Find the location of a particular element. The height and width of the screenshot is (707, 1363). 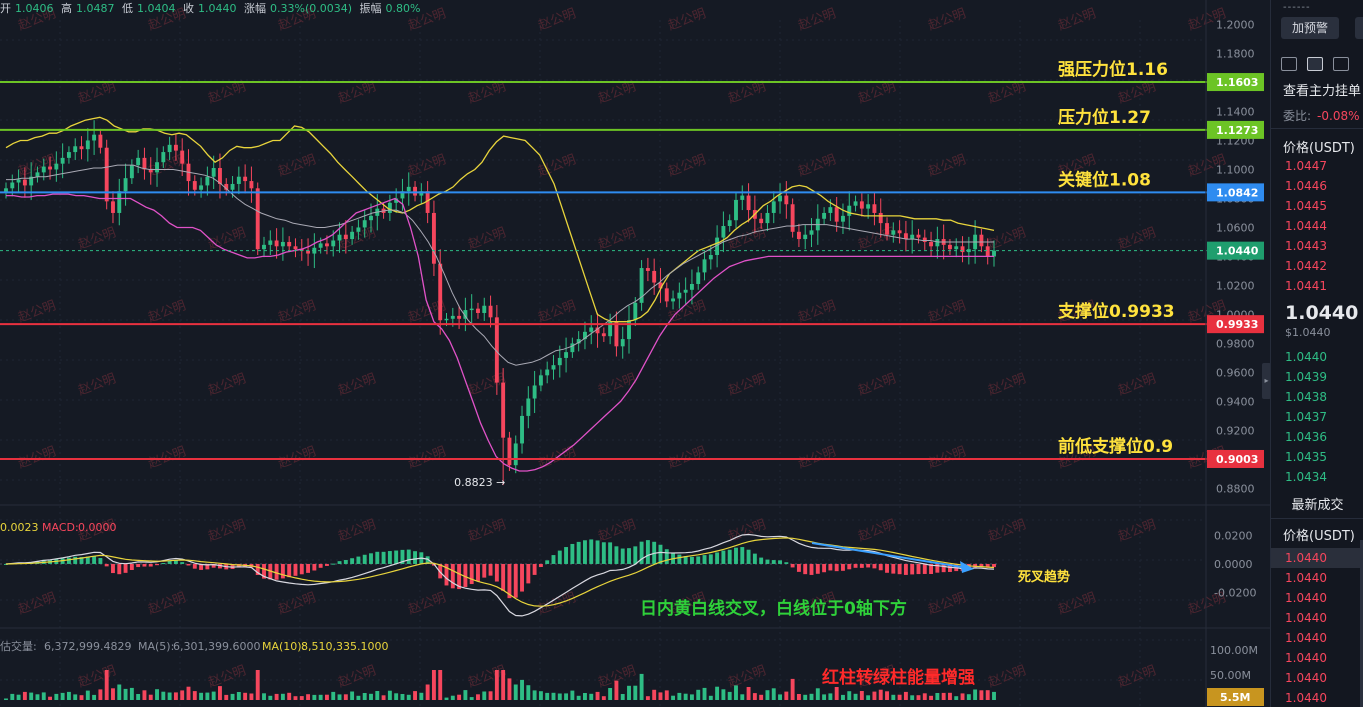

bid-price-row: 1.0438 is located at coordinates (1306, 397).